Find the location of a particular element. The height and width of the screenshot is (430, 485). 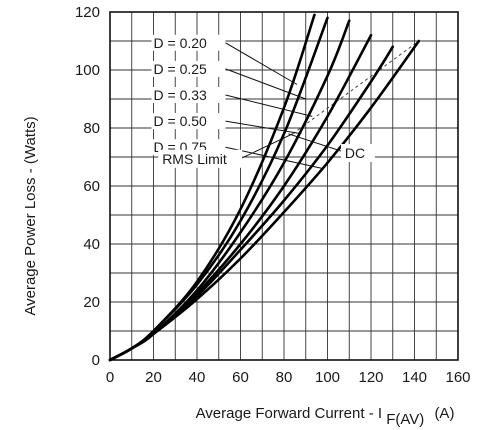

annotation-label: D = 0.50 is located at coordinates (181, 121).